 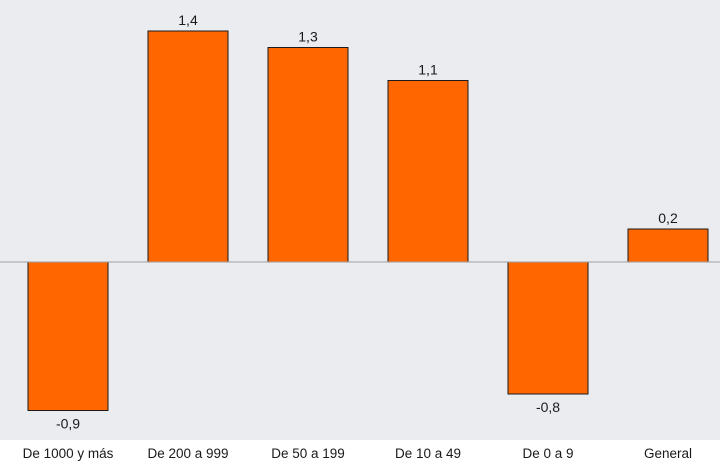 I want to click on bar-value-label: -0,9, so click(x=68, y=424).